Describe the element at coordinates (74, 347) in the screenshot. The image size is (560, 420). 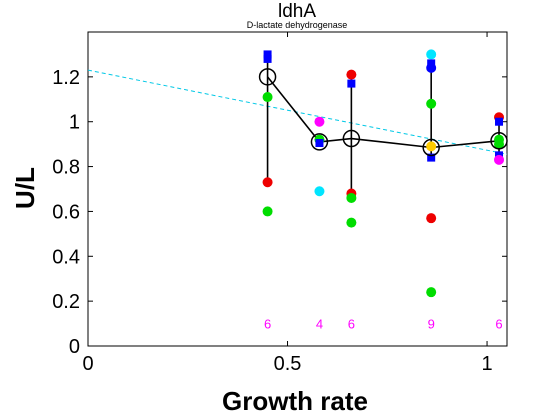
I see `y-tick-label: 0` at that location.